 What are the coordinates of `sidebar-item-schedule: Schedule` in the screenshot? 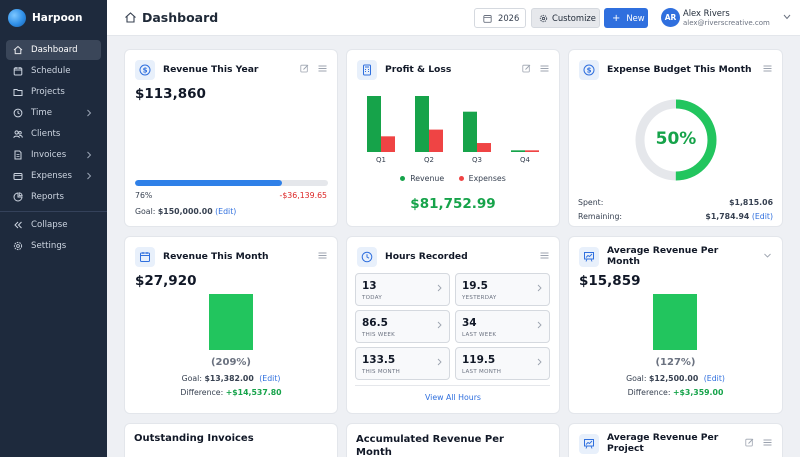 It's located at (53, 71).